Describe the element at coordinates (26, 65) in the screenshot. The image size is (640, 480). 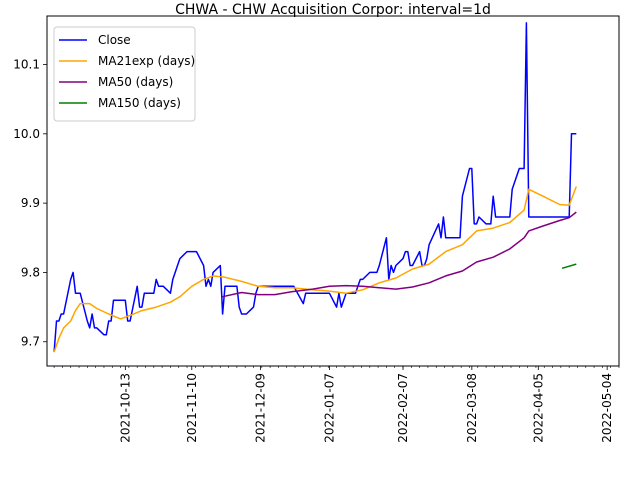
I see `y-tick-label: 10.1` at that location.